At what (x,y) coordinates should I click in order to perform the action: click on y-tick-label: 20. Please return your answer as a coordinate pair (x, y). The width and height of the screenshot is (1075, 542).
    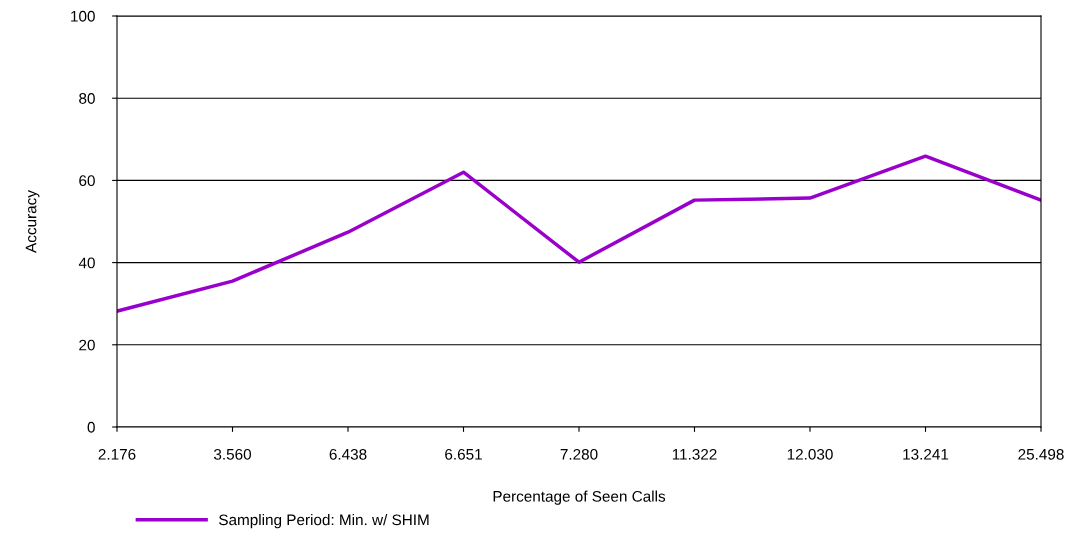
    Looking at the image, I should click on (87, 345).